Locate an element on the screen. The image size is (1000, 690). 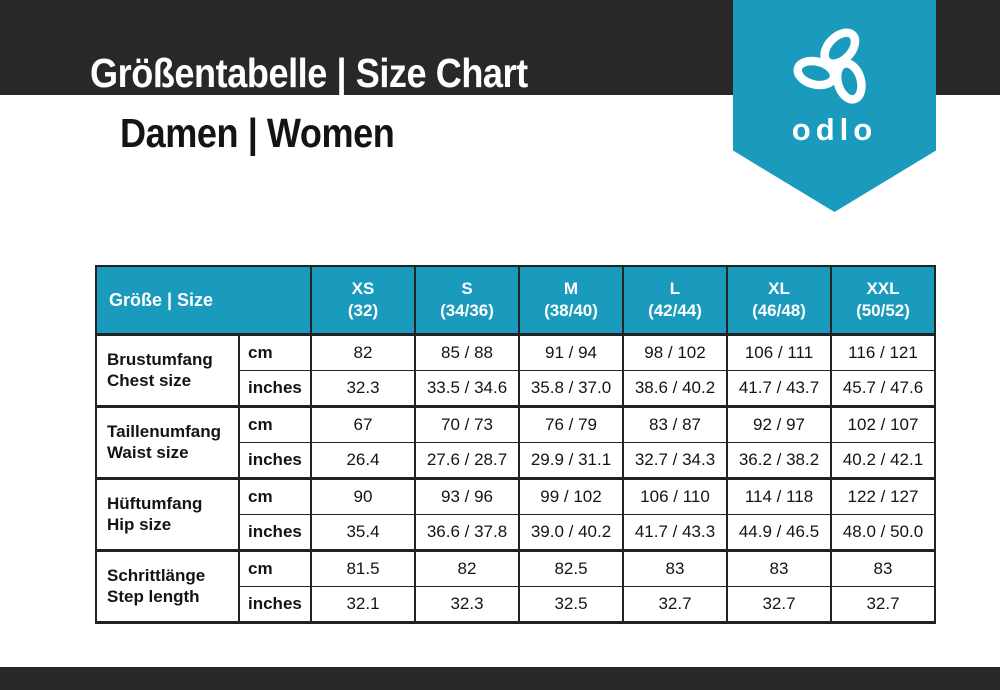
measurement-label: Brustumfang Chest size is located at coordinates (167, 370).